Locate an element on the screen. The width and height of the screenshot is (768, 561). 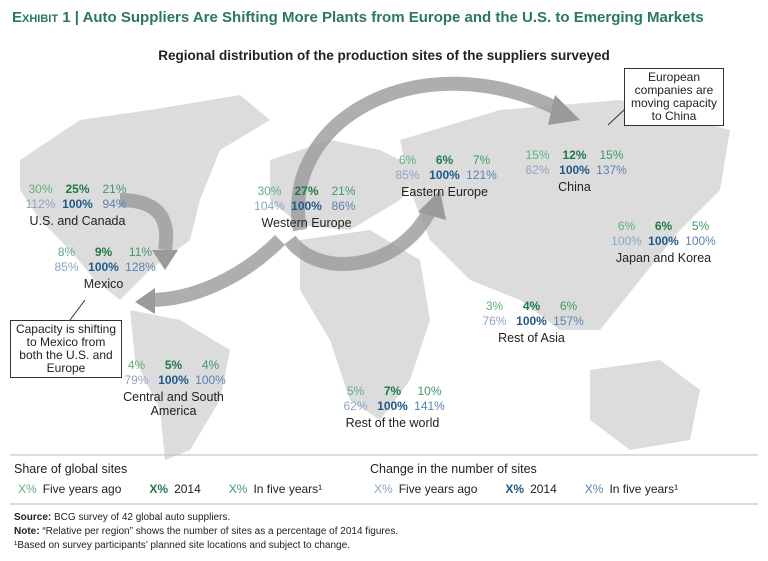
change-value: 112% is located at coordinates (40, 204).